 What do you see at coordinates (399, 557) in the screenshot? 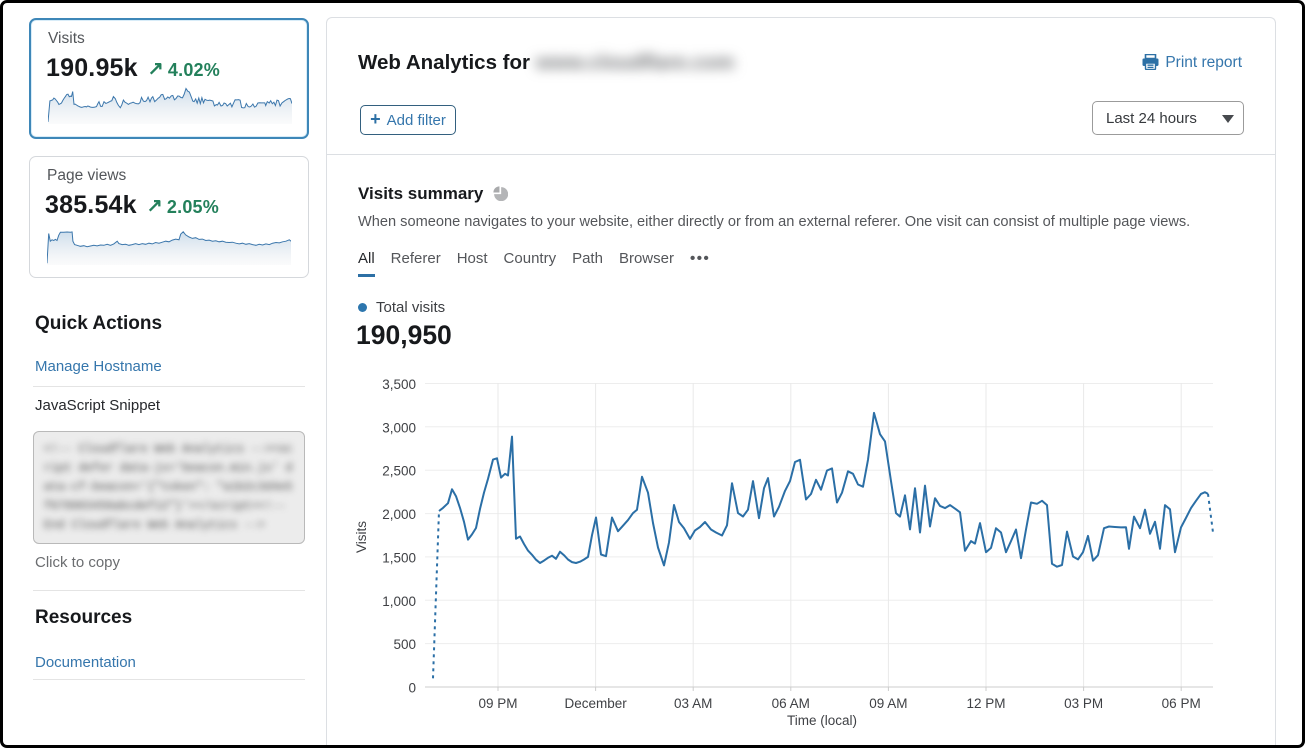
I see `svg-text: 1,500` at bounding box center [399, 557].